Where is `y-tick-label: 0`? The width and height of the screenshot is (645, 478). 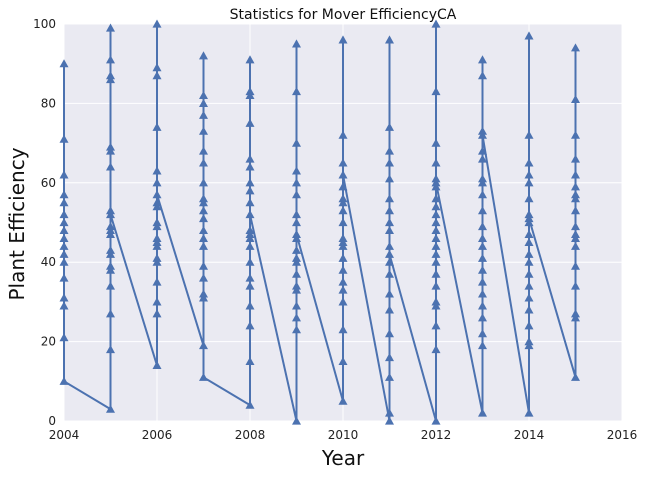 y-tick-label: 0 is located at coordinates (52, 421).